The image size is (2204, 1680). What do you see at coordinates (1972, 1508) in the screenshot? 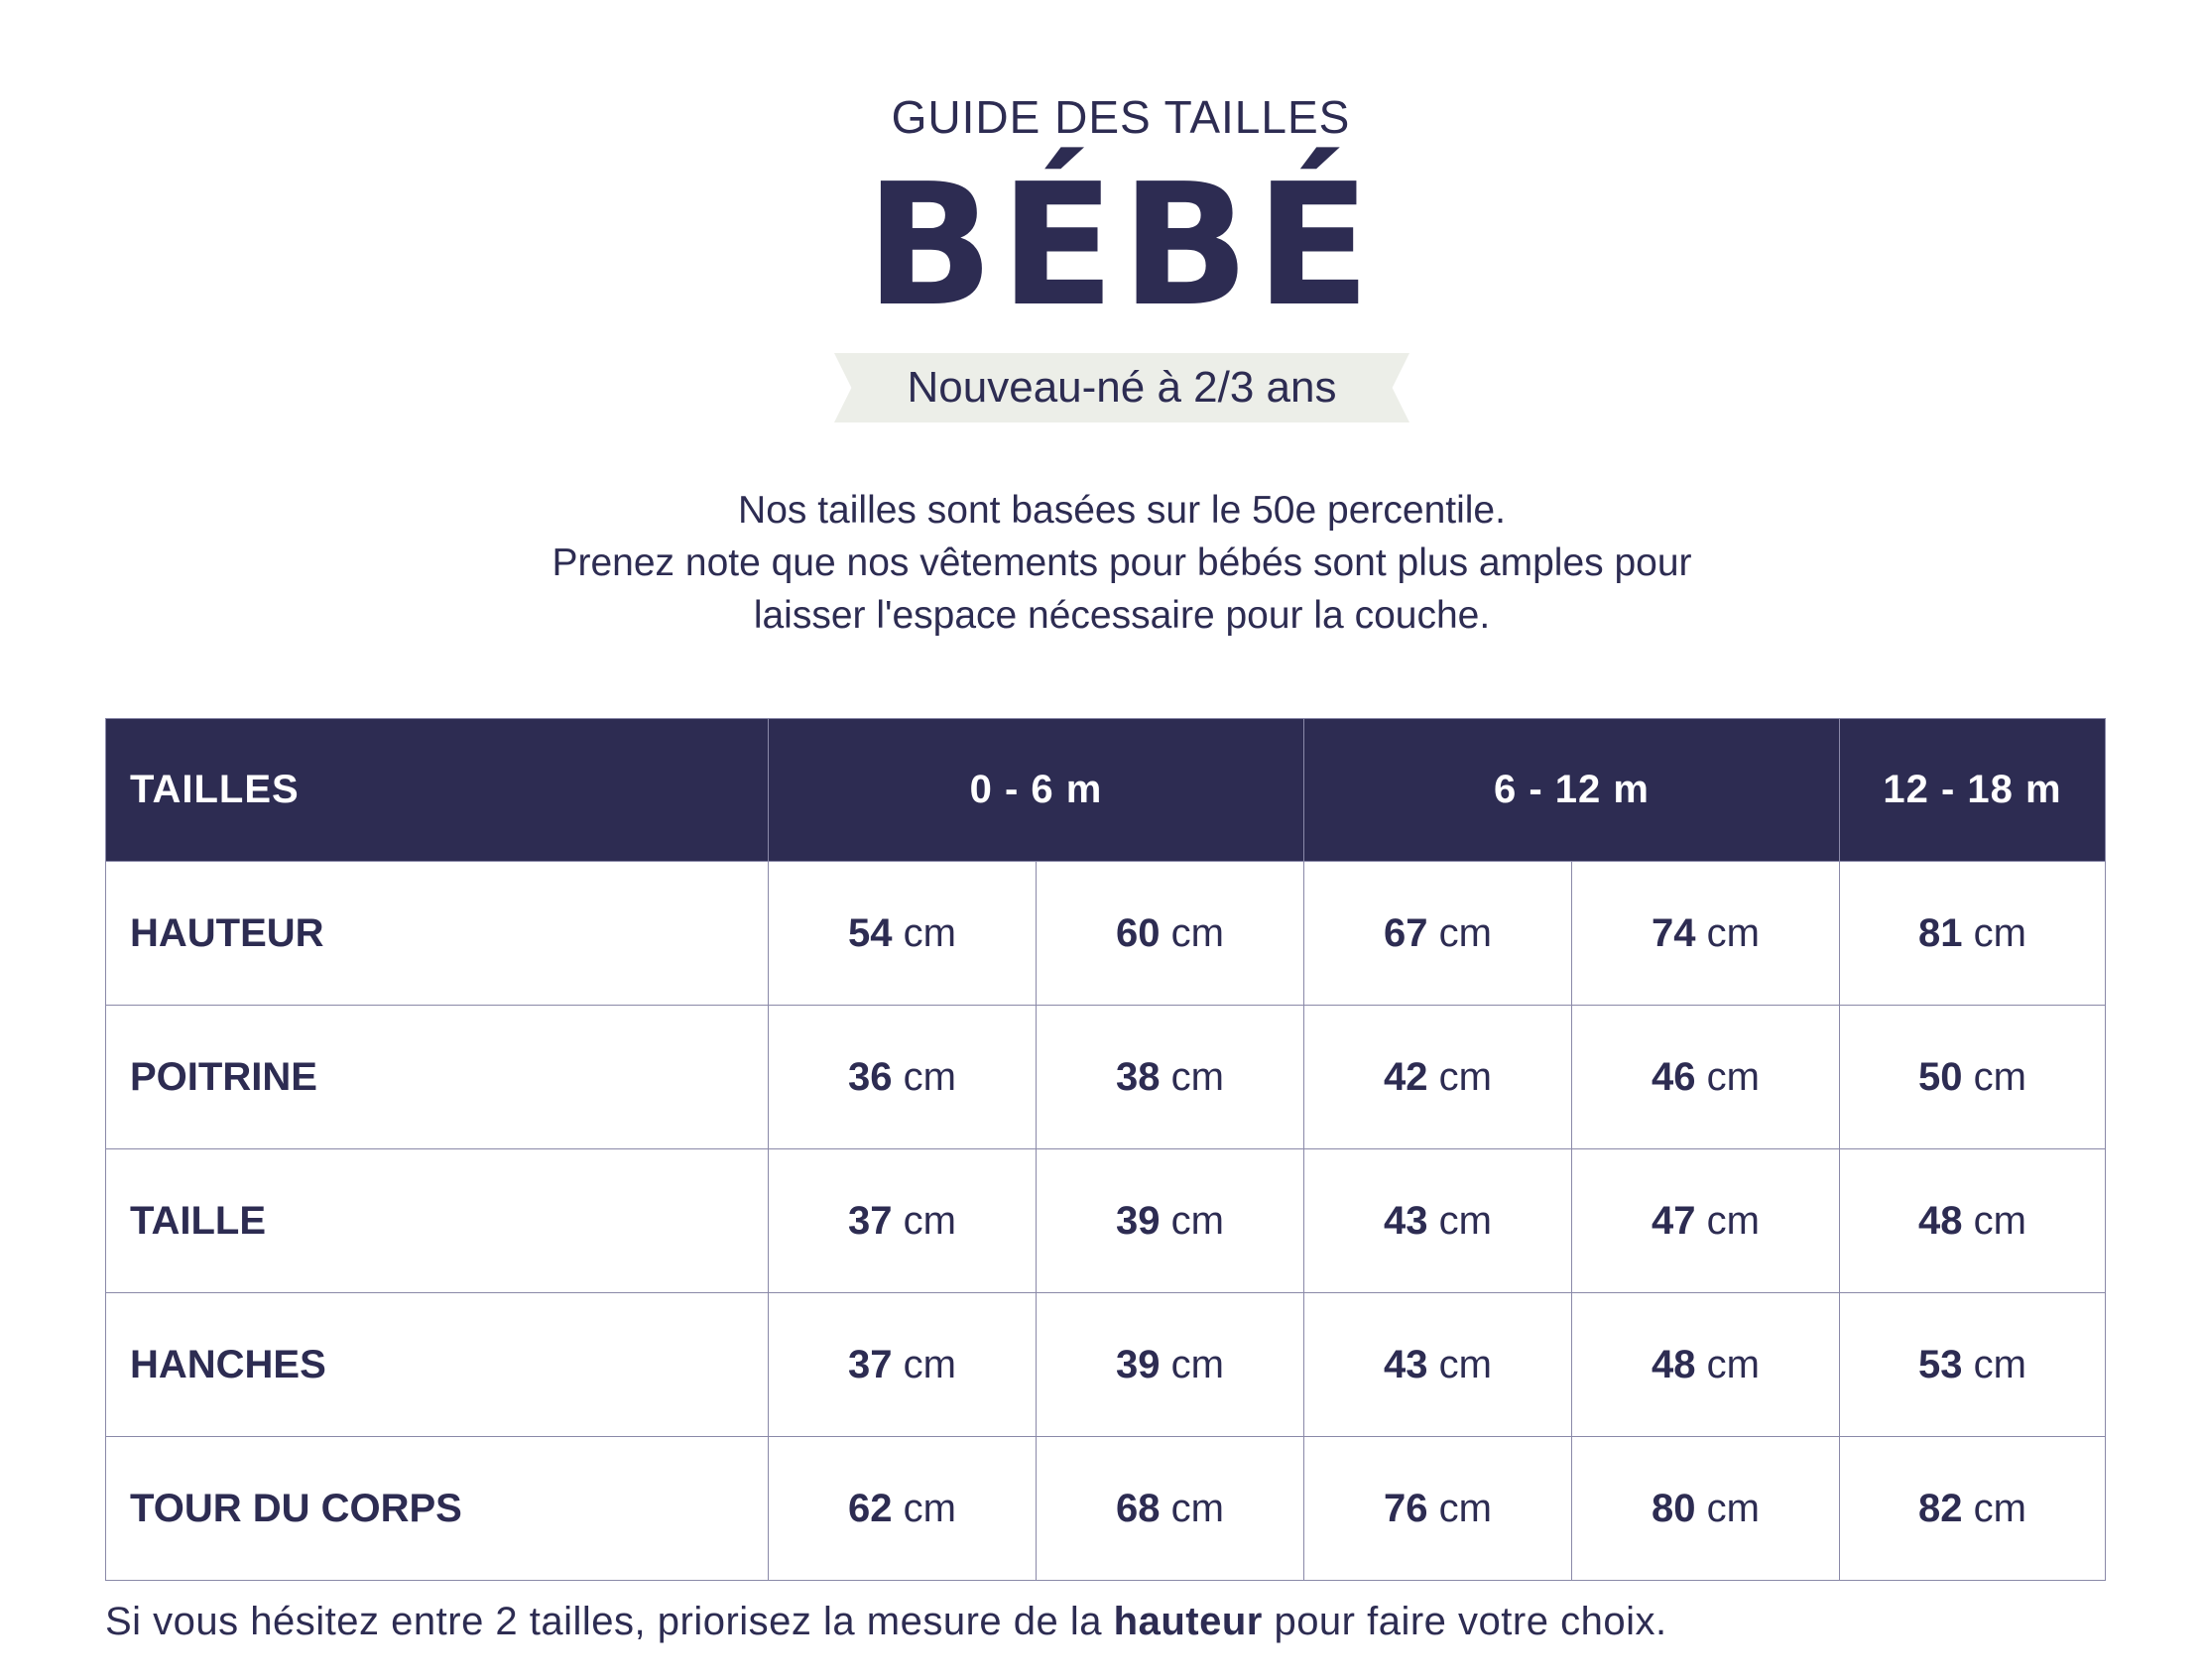
I see `measurement-cell: 82 cm` at bounding box center [1972, 1508].